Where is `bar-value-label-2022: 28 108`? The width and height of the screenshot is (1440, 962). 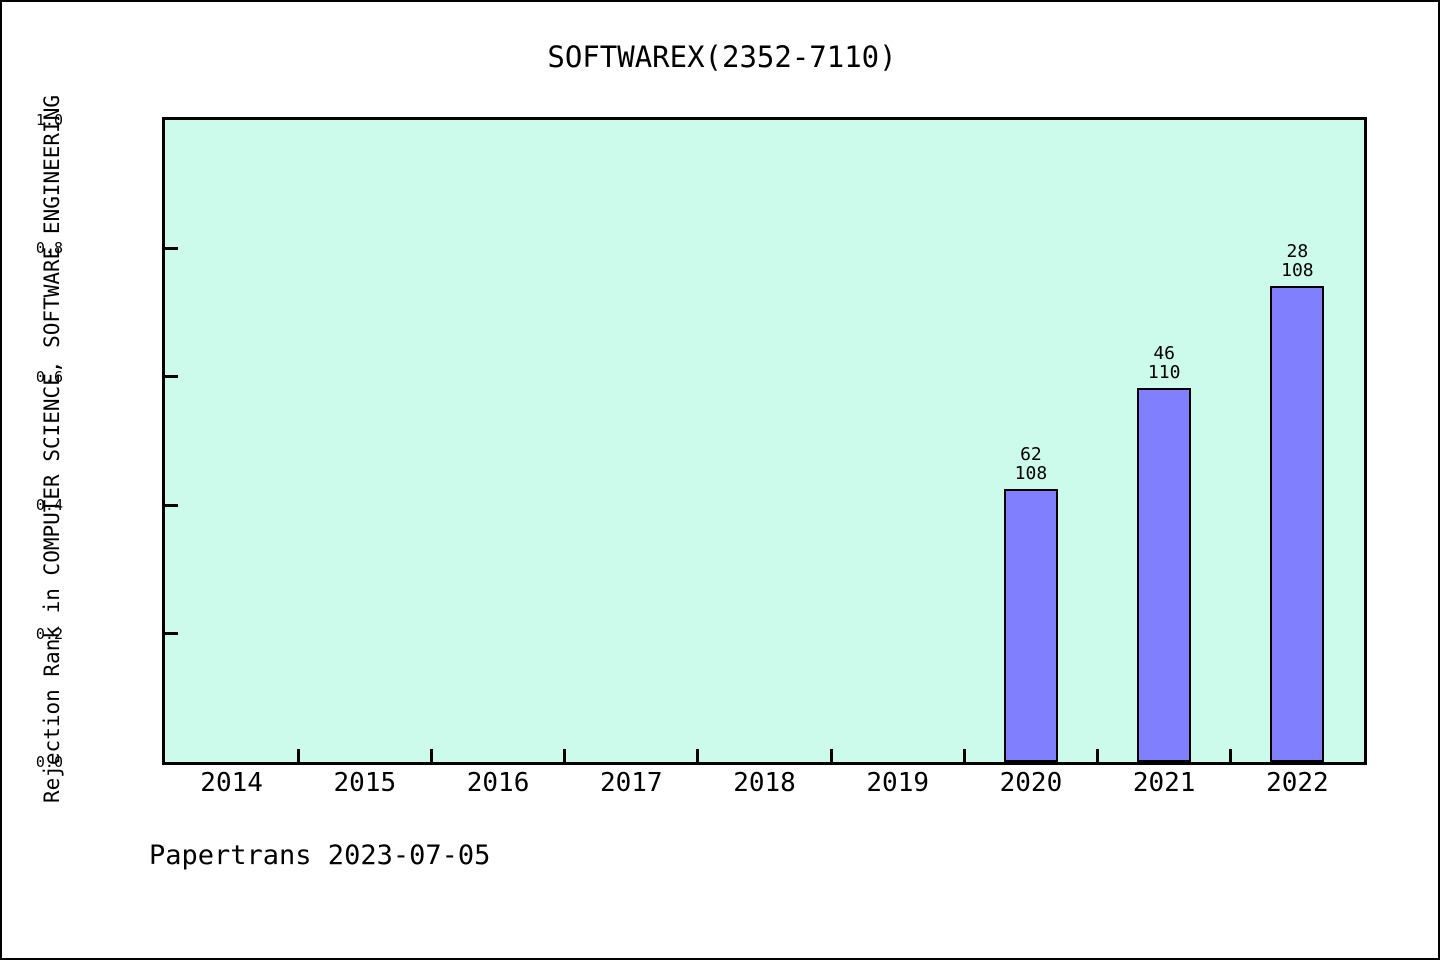 bar-value-label-2022: 28 108 is located at coordinates (1297, 261).